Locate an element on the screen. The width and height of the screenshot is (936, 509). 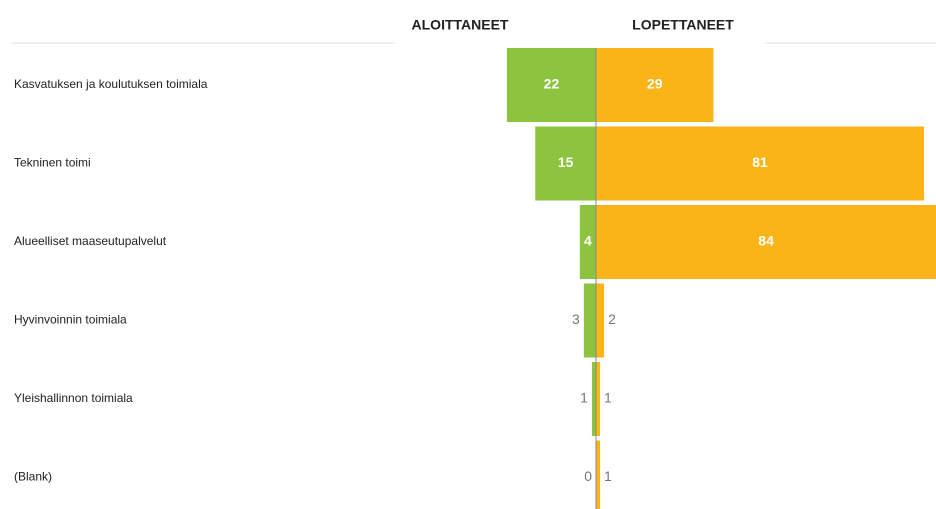
data-label: 15 is located at coordinates (566, 162).